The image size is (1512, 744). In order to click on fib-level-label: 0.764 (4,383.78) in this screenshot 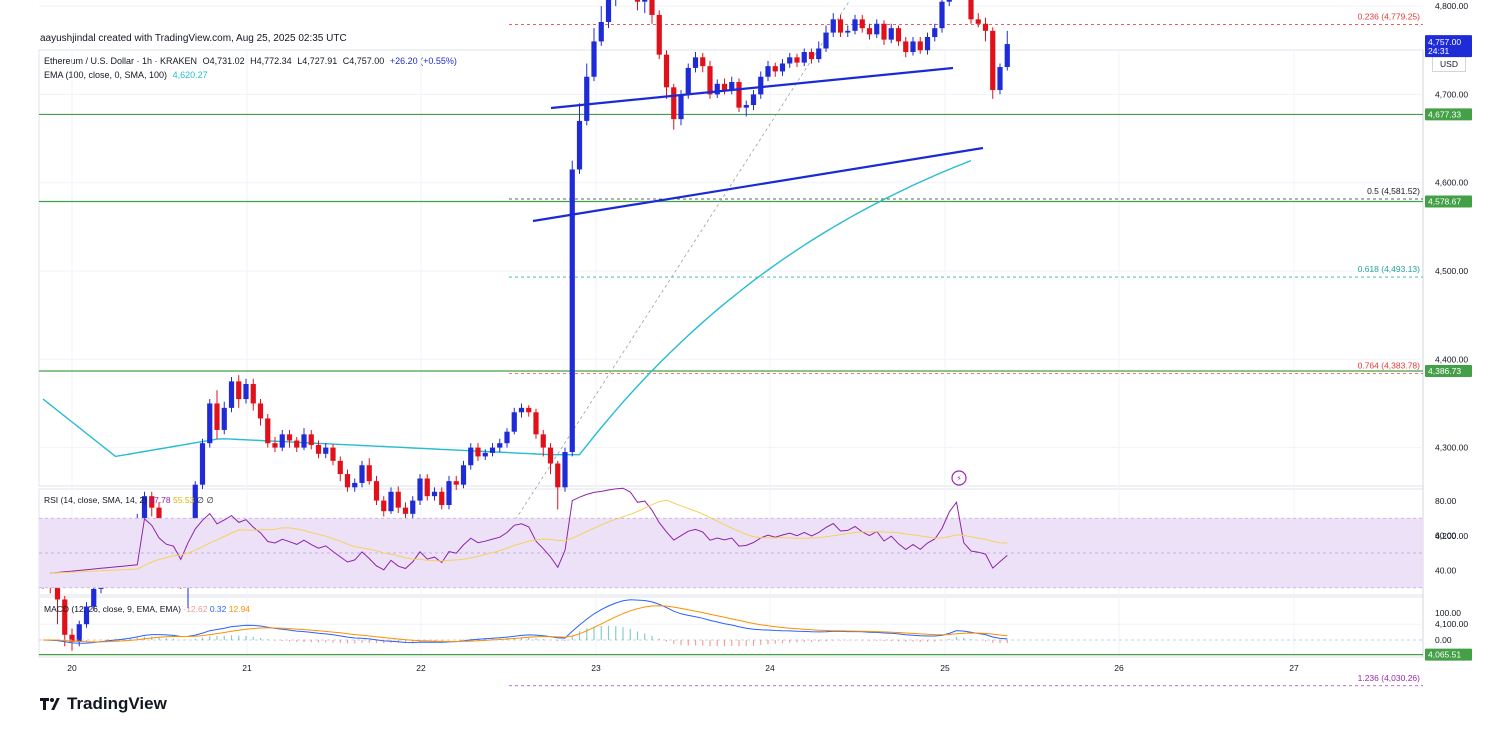, I will do `click(1389, 366)`.